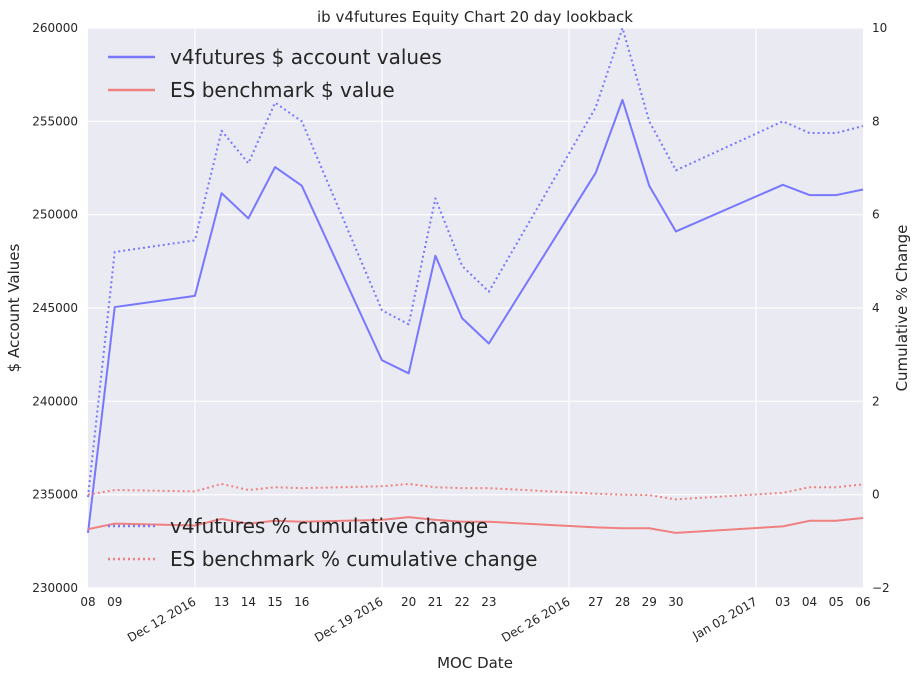 This screenshot has height=686, width=920. Describe the element at coordinates (881, 588) in the screenshot. I see `y-tick-label-right: −2` at that location.